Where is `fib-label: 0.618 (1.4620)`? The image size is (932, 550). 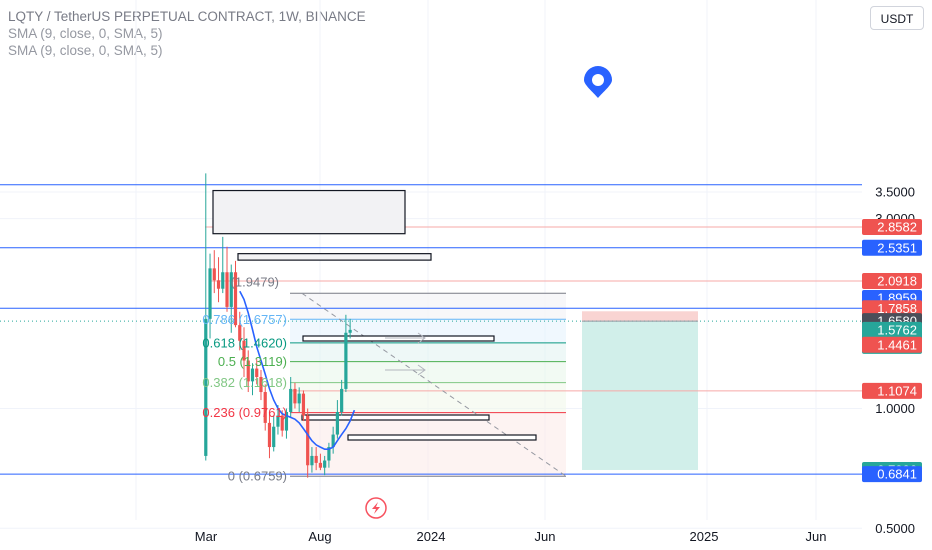 fib-label: 0.618 (1.4620) is located at coordinates (244, 342).